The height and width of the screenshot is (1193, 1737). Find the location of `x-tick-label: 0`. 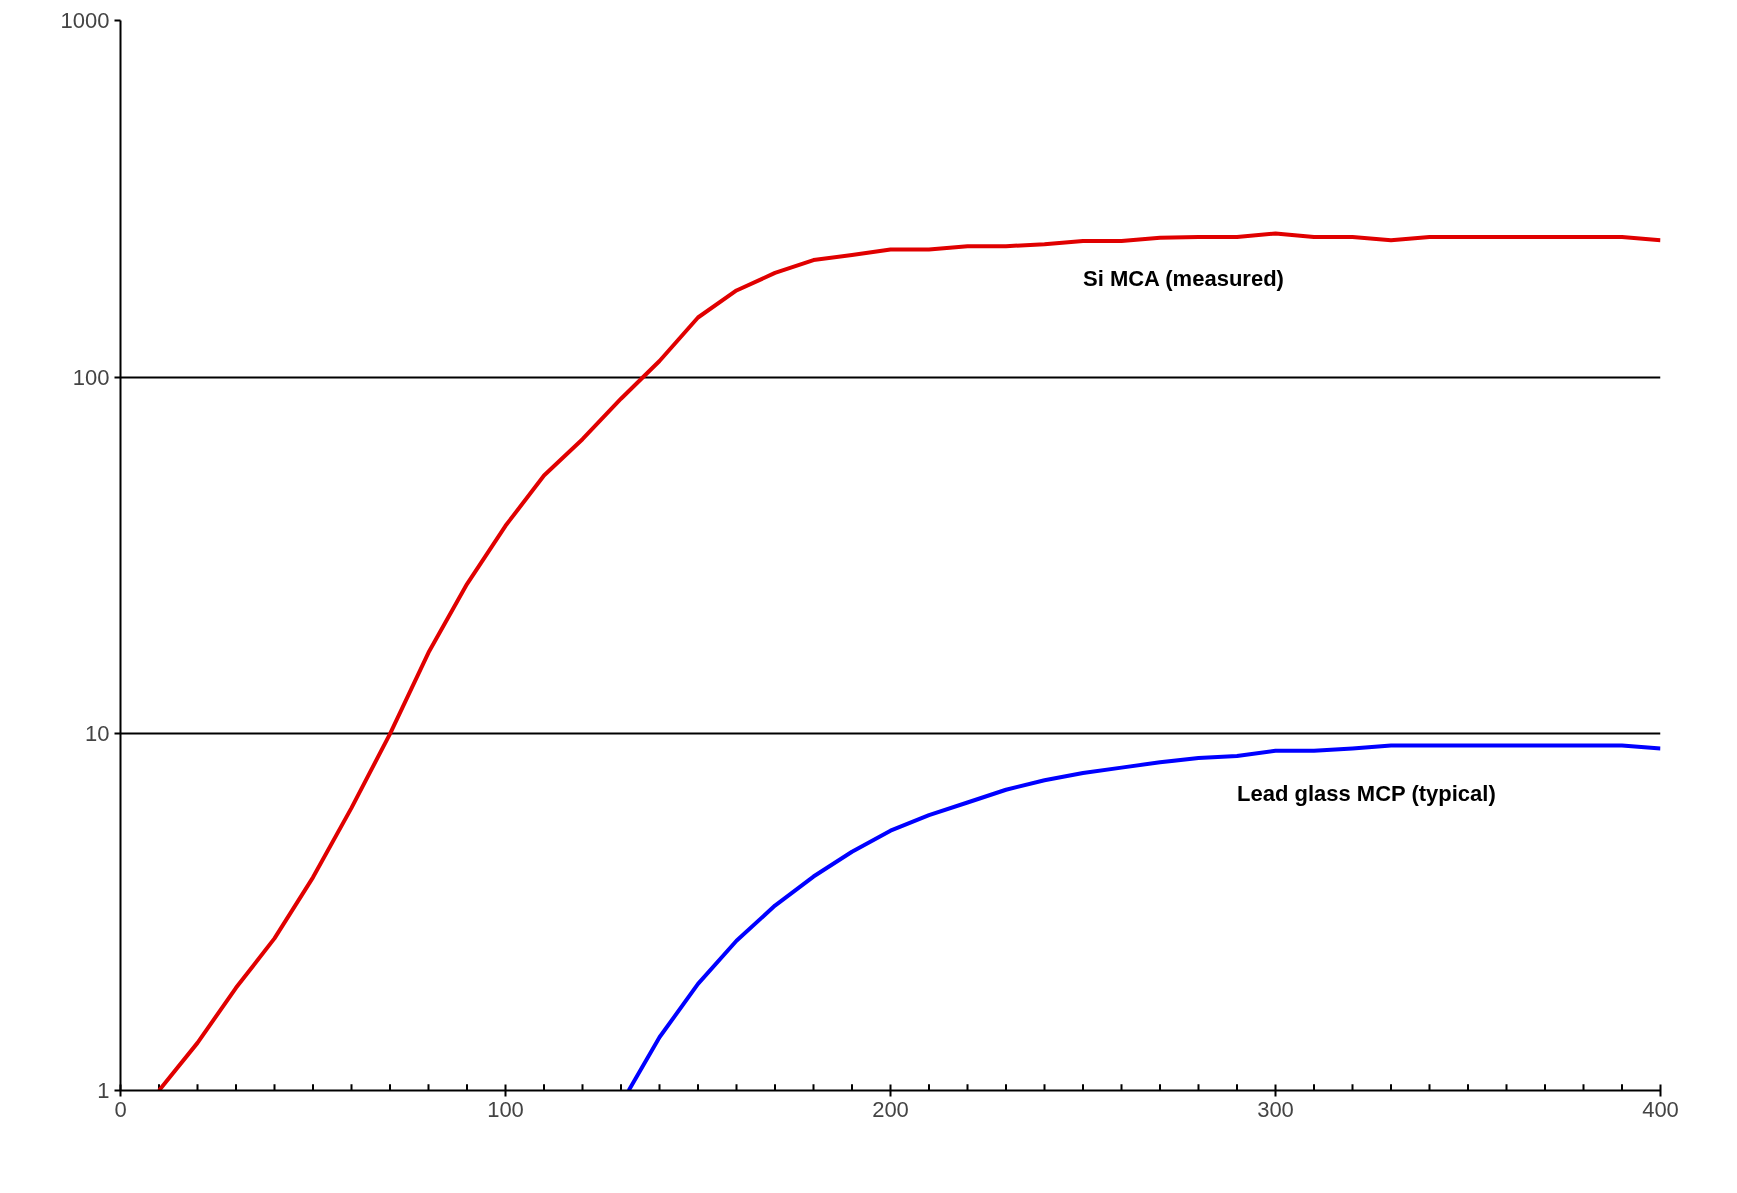

x-tick-label: 0 is located at coordinates (120, 1109).